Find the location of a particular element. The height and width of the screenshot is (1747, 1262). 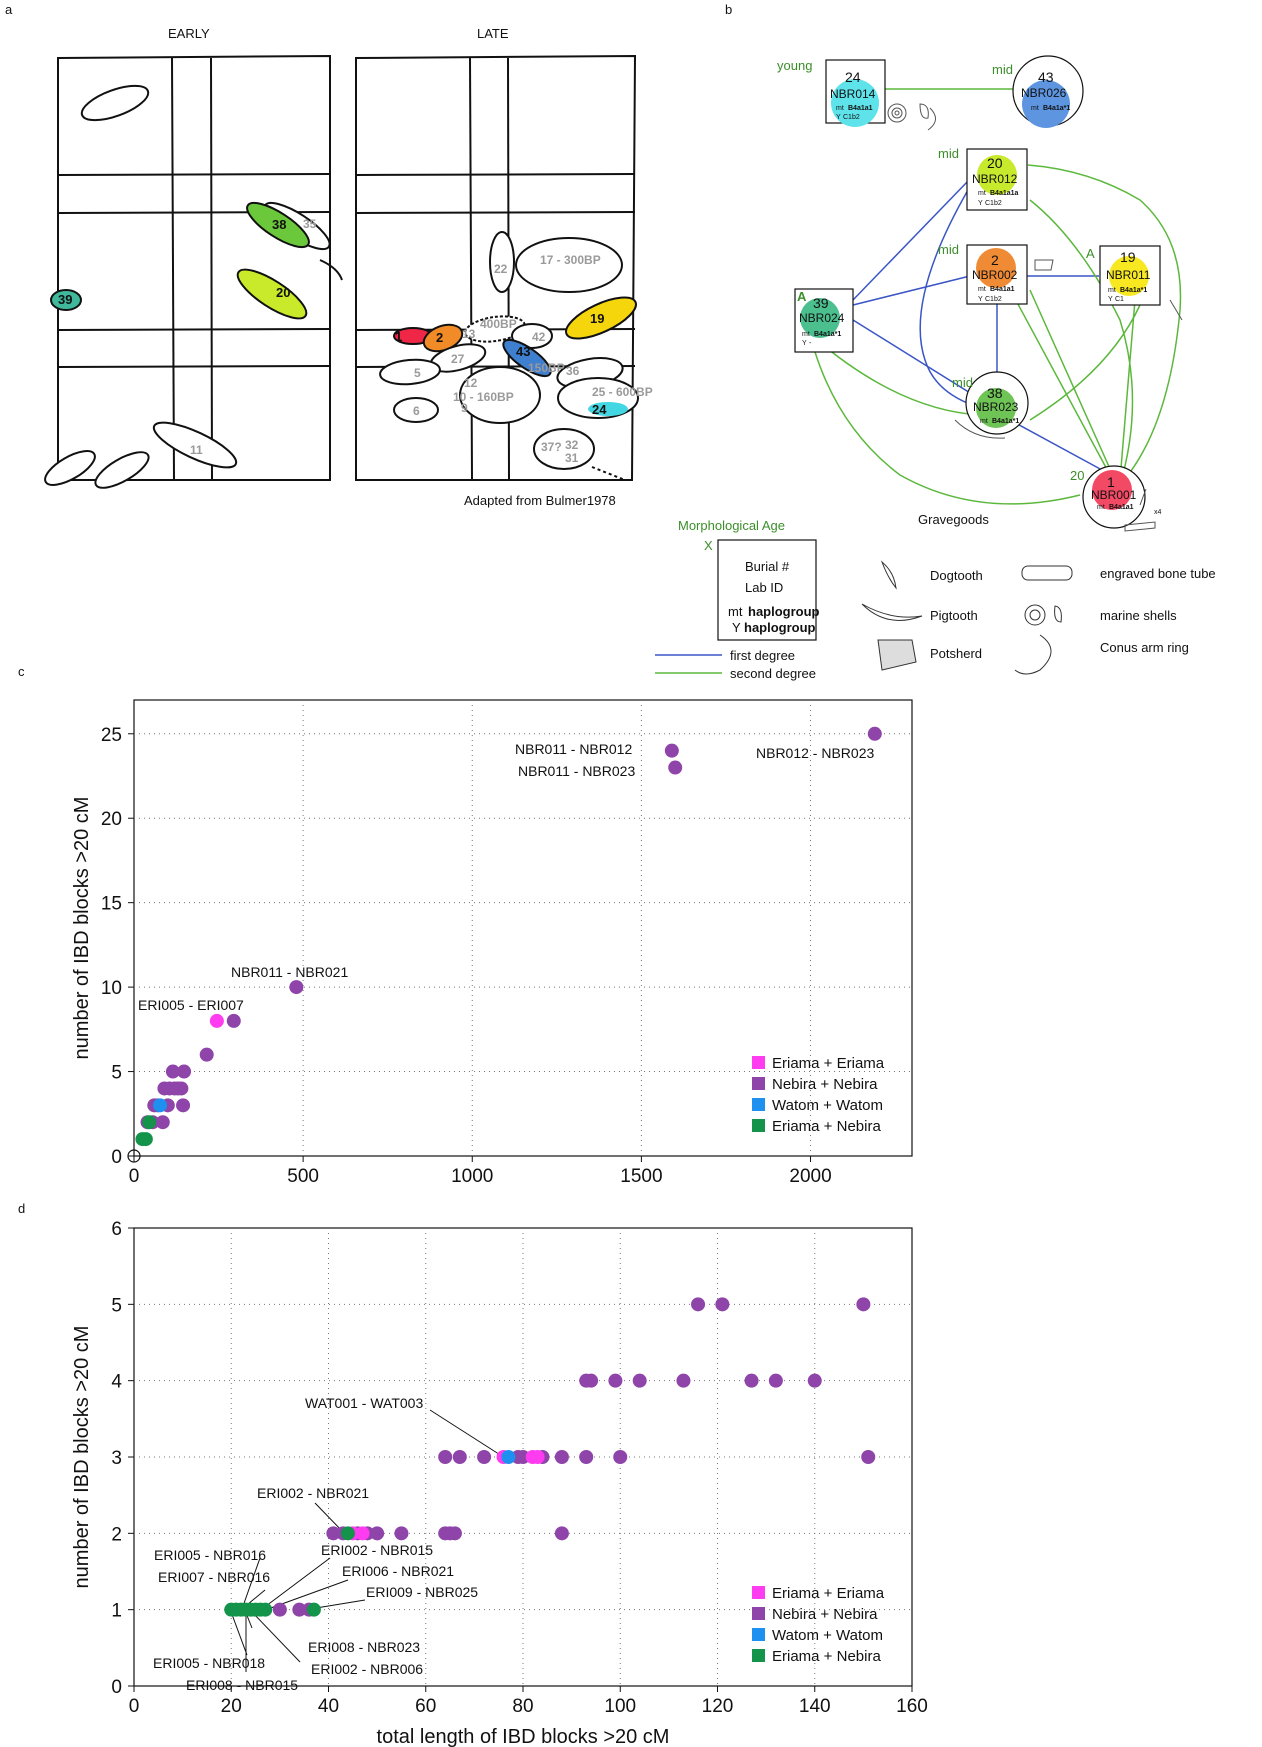

mt-prefix-nbr014: mt is located at coordinates (840, 108).